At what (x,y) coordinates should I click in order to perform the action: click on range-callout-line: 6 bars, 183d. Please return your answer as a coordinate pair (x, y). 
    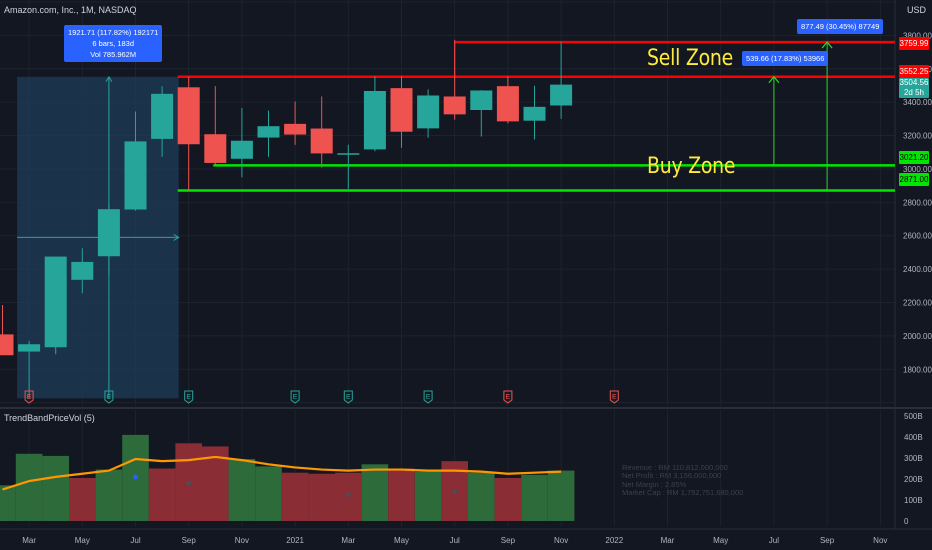
    Looking at the image, I should click on (113, 43).